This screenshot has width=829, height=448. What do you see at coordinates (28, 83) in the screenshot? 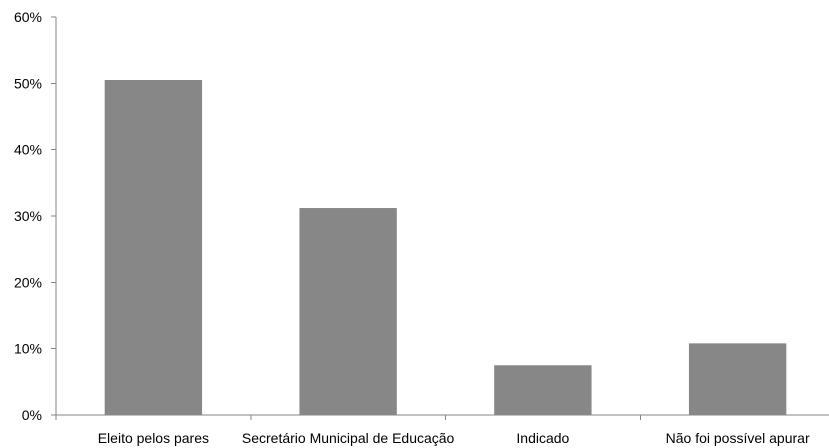
I see `y-tick-label: 50%` at bounding box center [28, 83].